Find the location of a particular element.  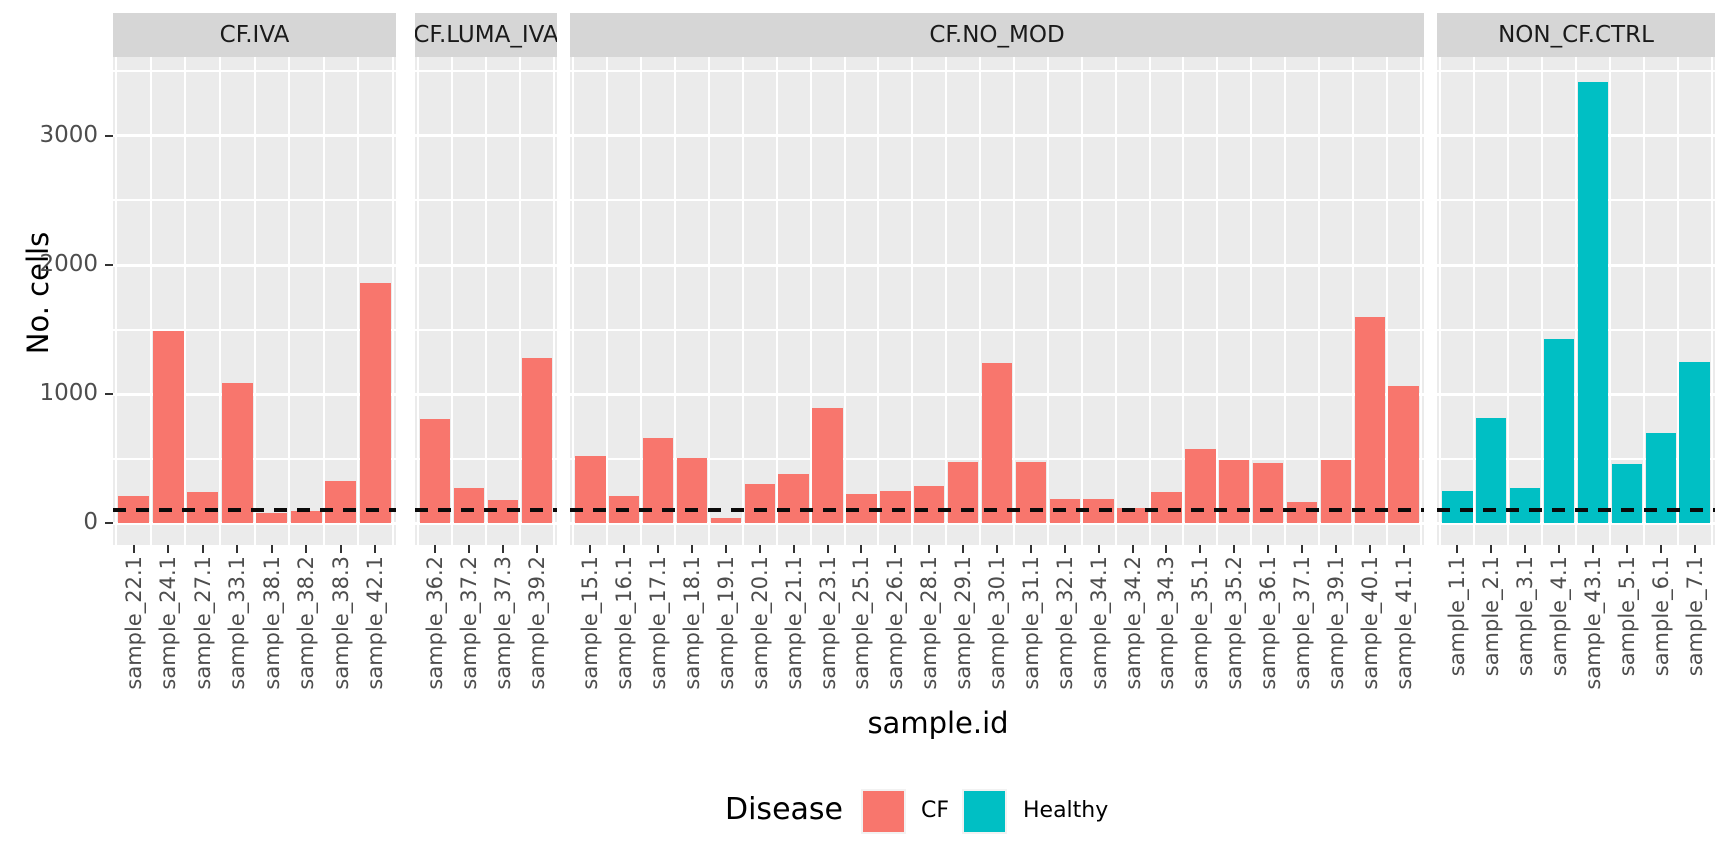

bar-sample_36.1 is located at coordinates (1268, 493).